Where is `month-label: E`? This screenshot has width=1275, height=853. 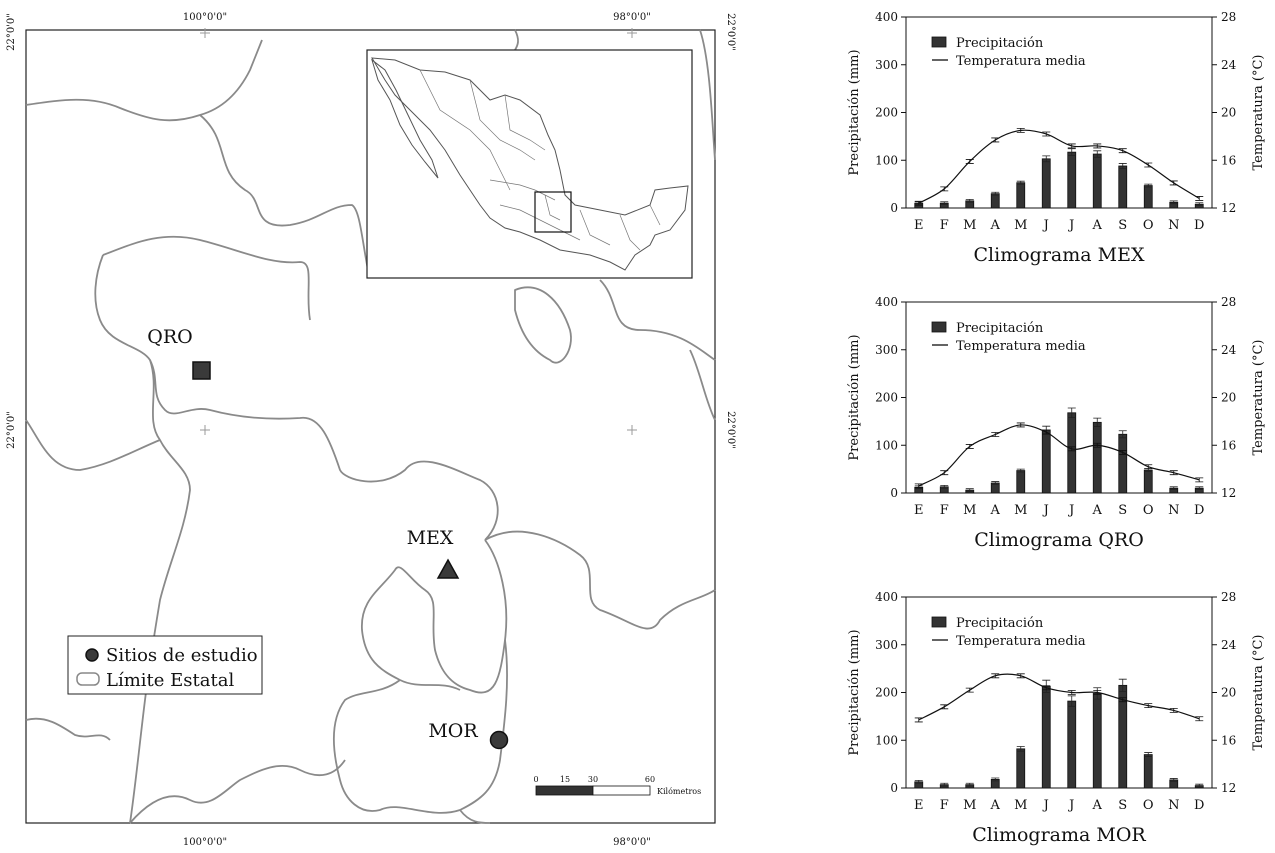 month-label: E is located at coordinates (919, 805).